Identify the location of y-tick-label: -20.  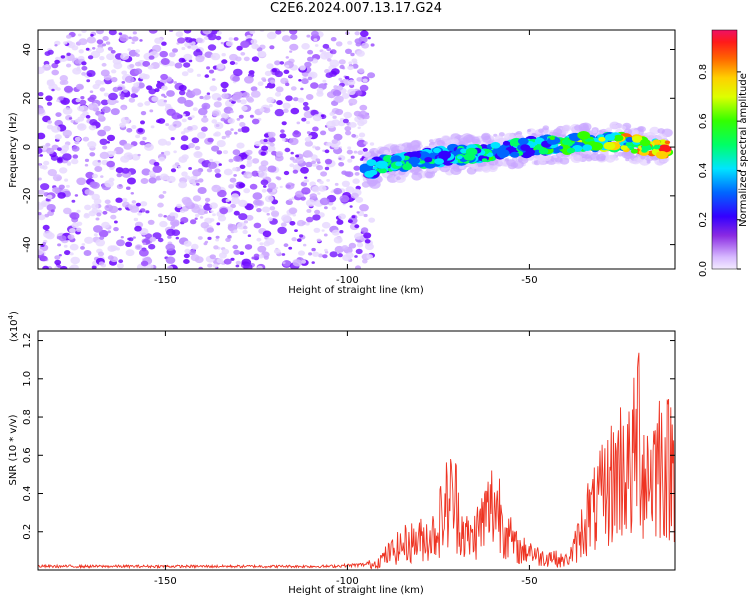
(27, 196).